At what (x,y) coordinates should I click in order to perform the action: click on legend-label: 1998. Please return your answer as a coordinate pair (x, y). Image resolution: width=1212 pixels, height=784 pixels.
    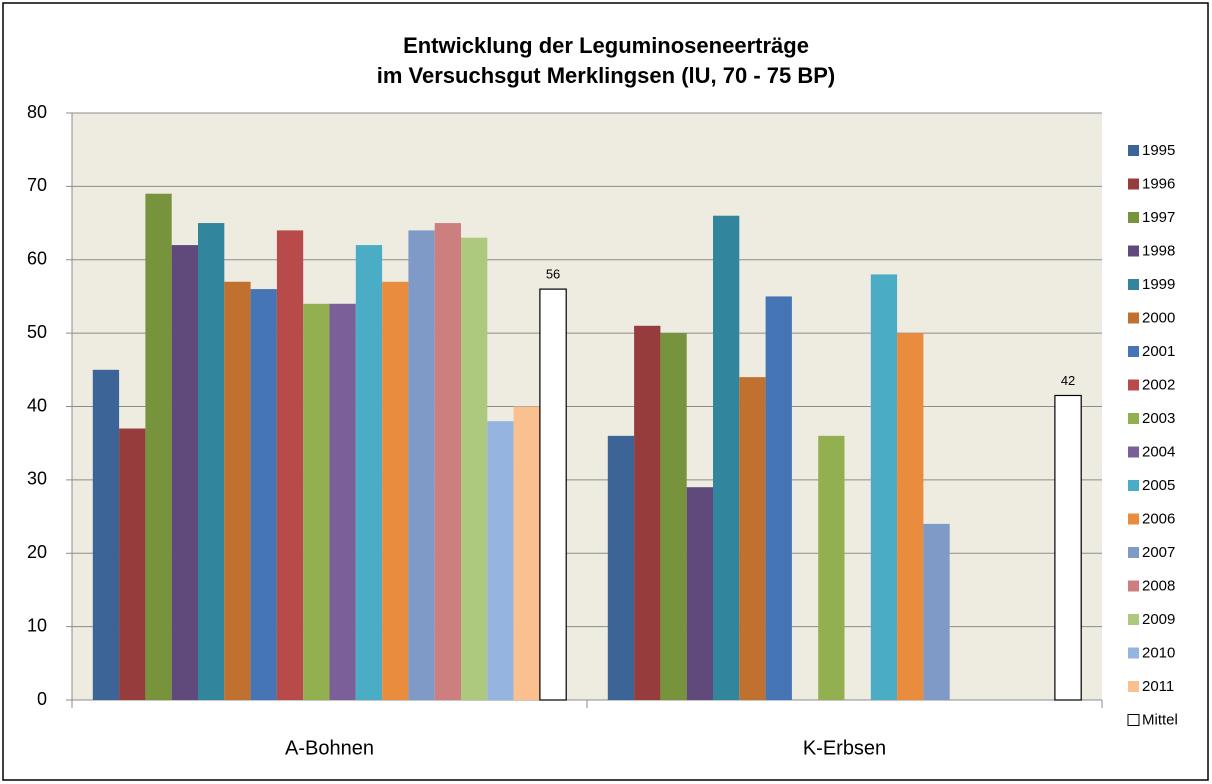
    Looking at the image, I should click on (1158, 250).